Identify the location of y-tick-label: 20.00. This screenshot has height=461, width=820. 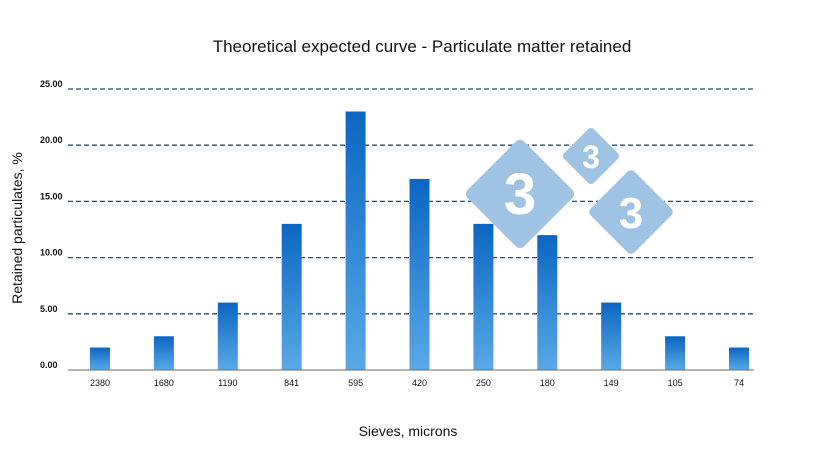
(51, 140).